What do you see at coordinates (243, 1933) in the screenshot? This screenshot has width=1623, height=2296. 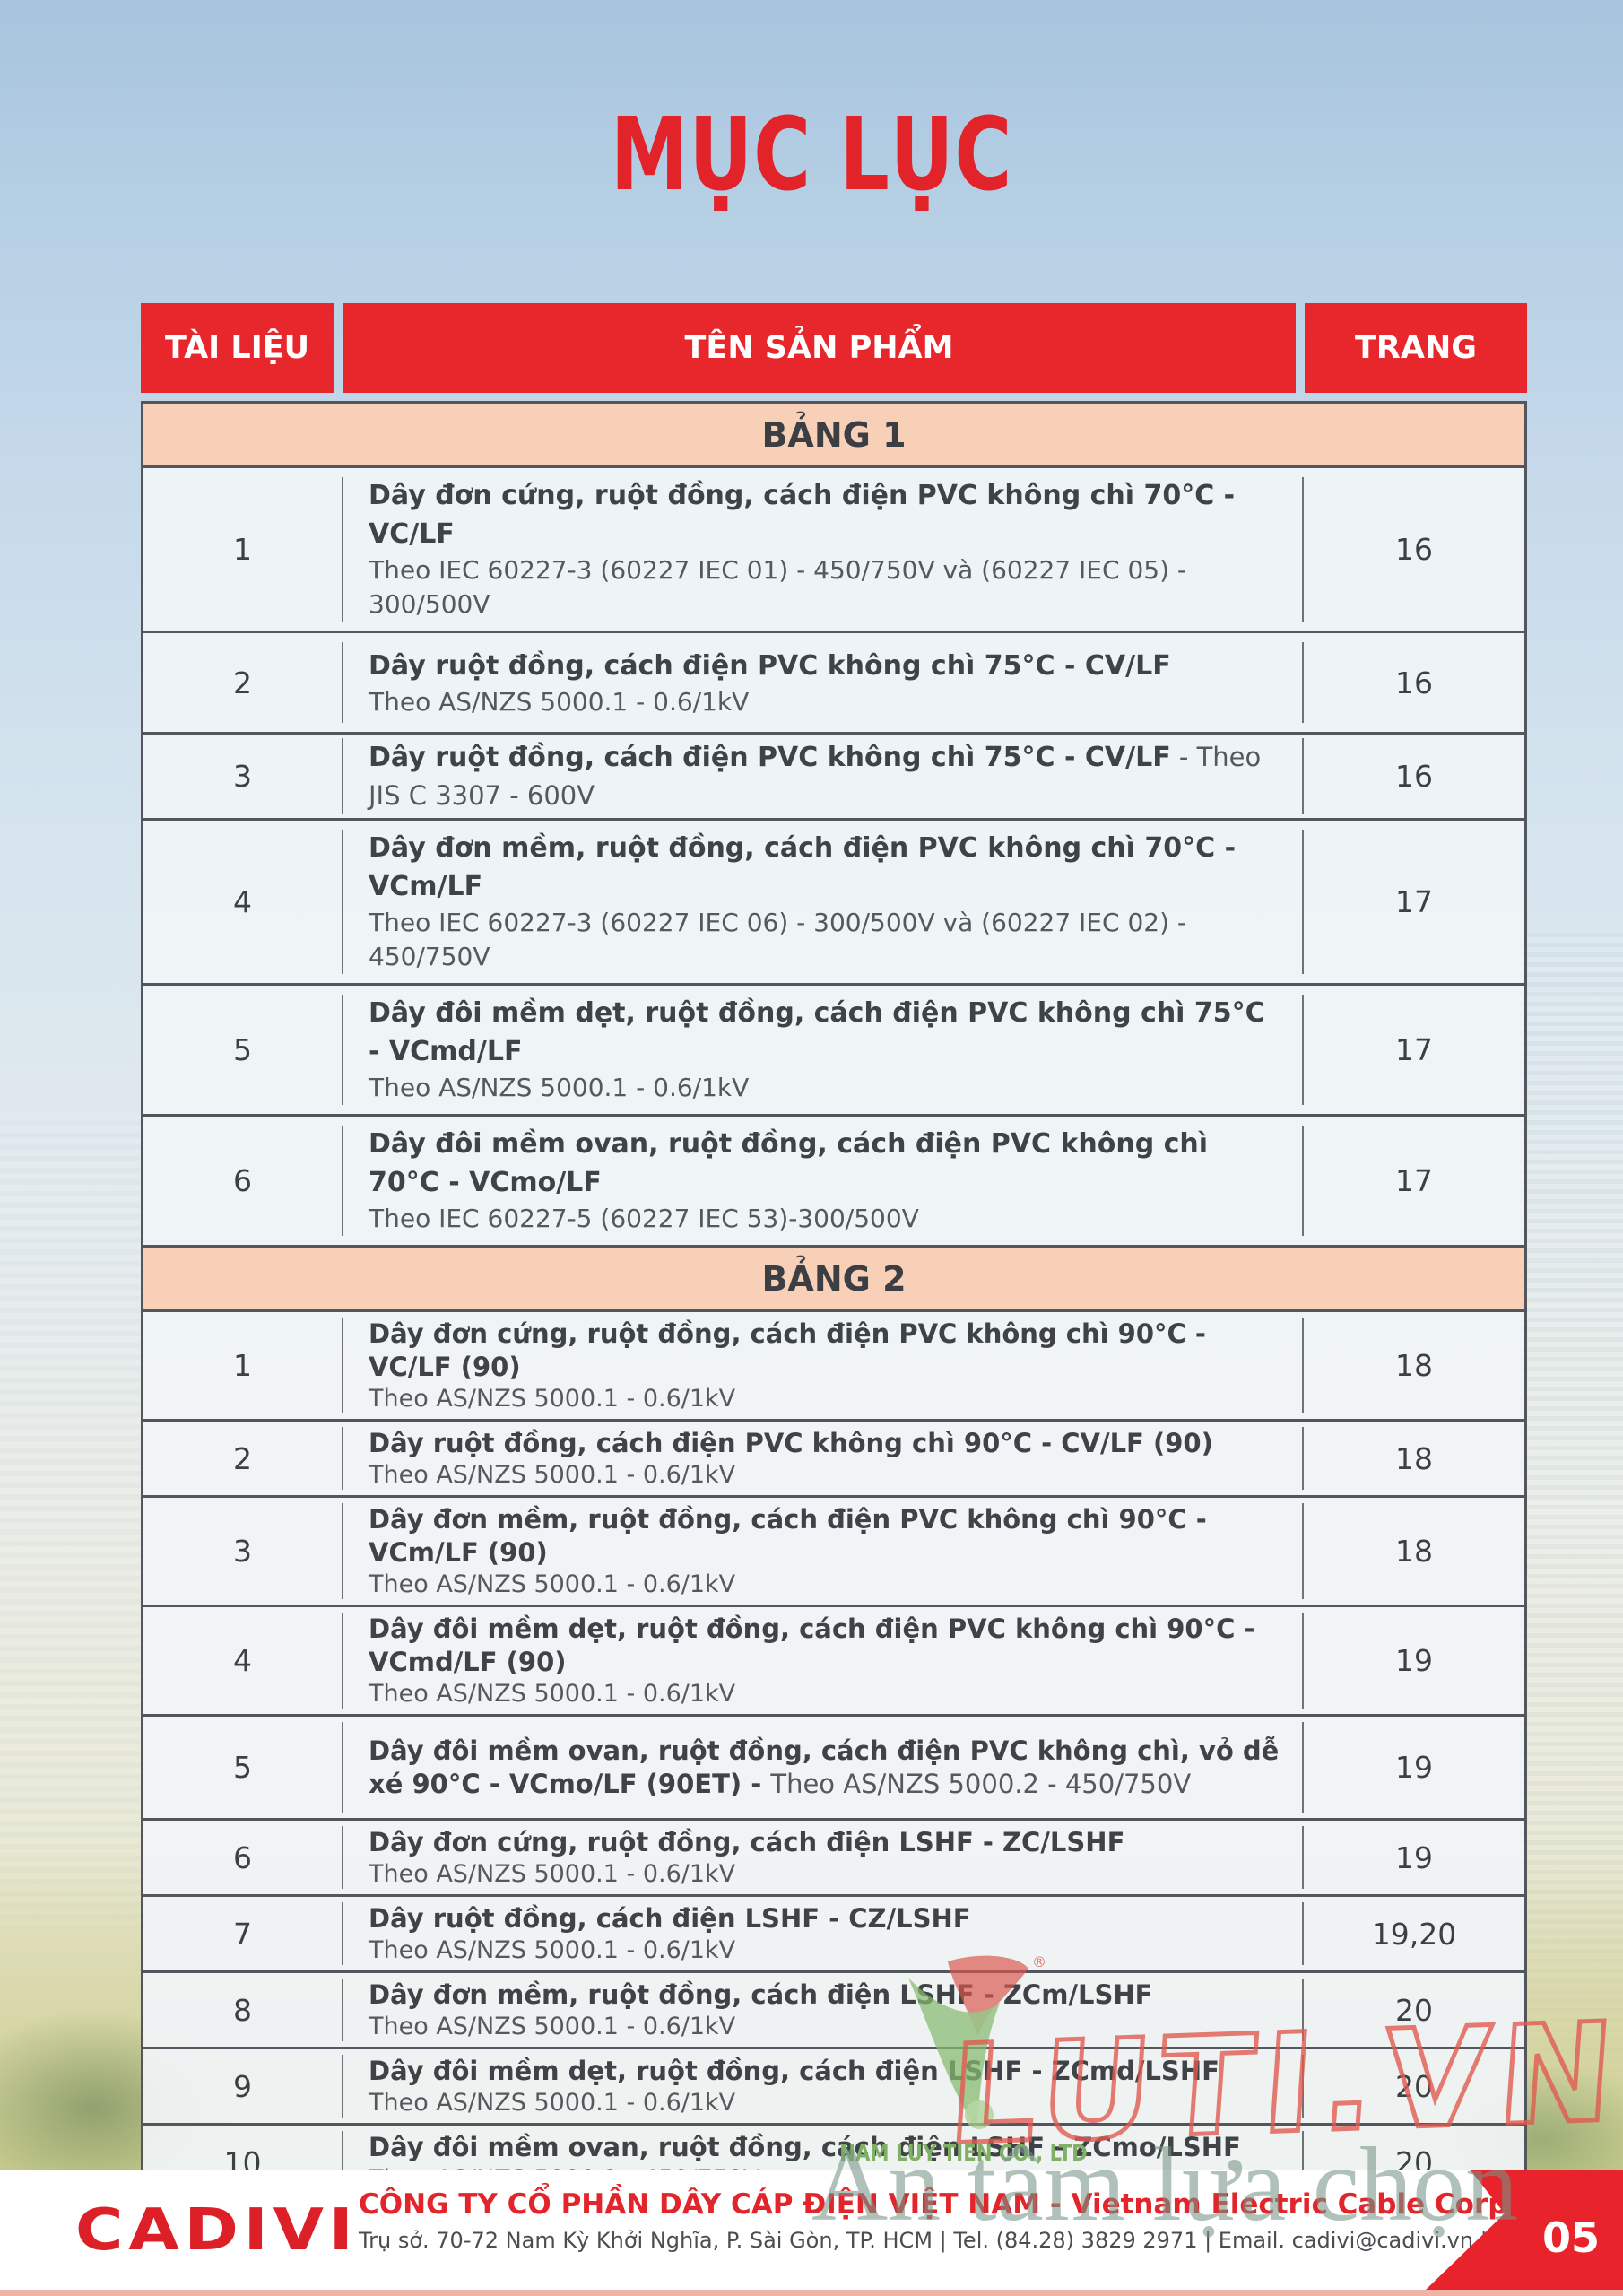 I see `row-number-cell: 7` at bounding box center [243, 1933].